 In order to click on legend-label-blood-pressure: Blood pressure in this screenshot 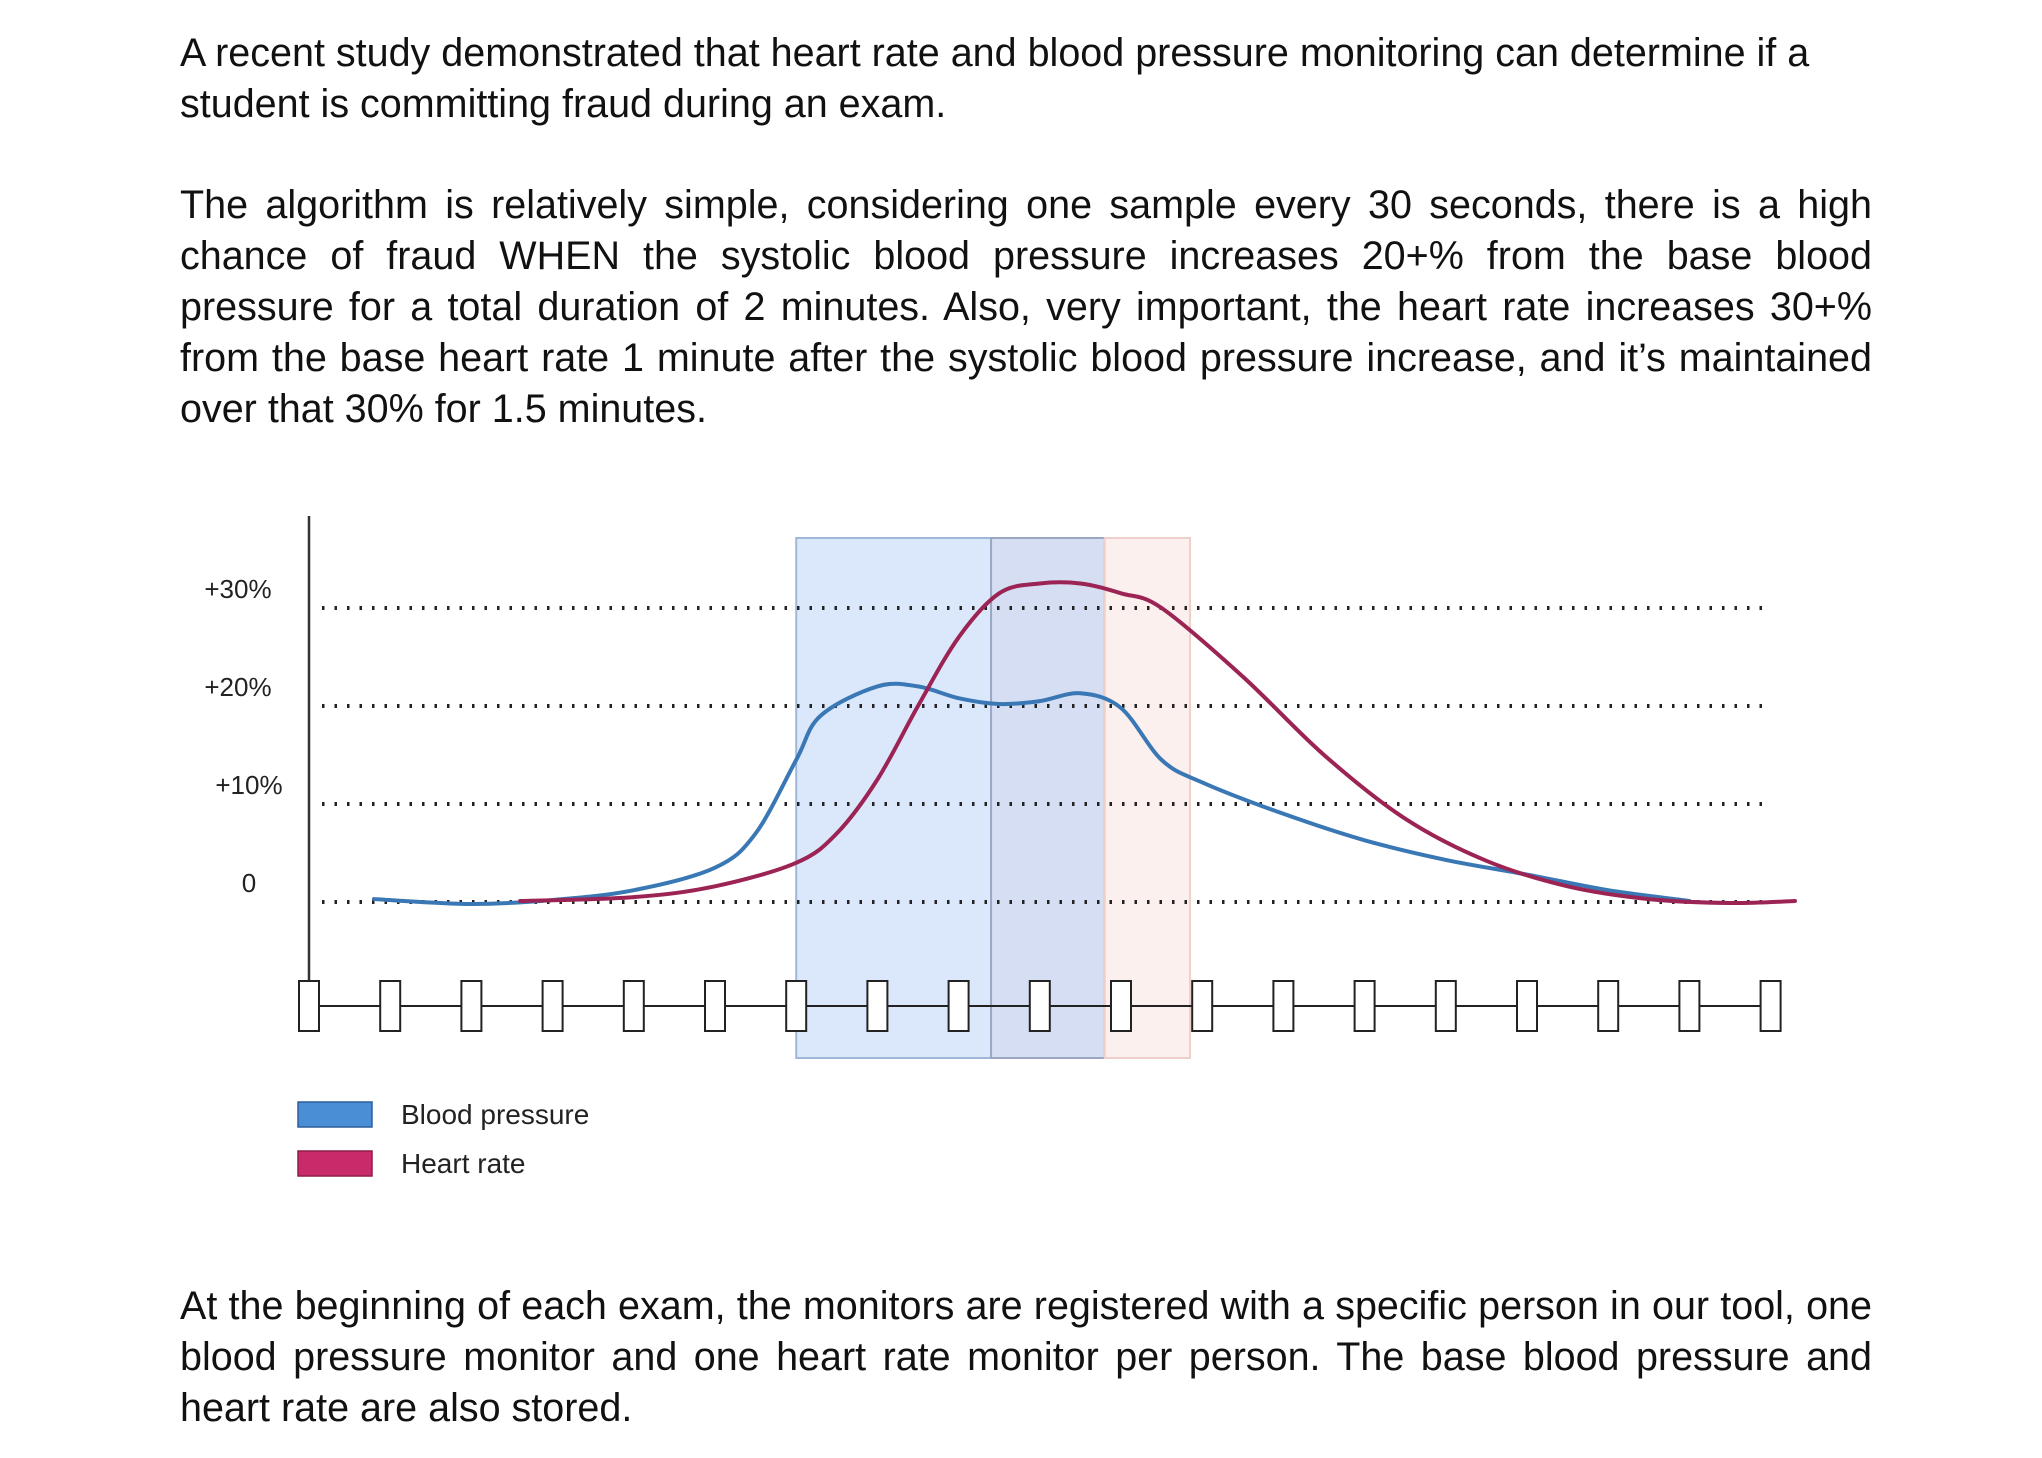, I will do `click(495, 1114)`.